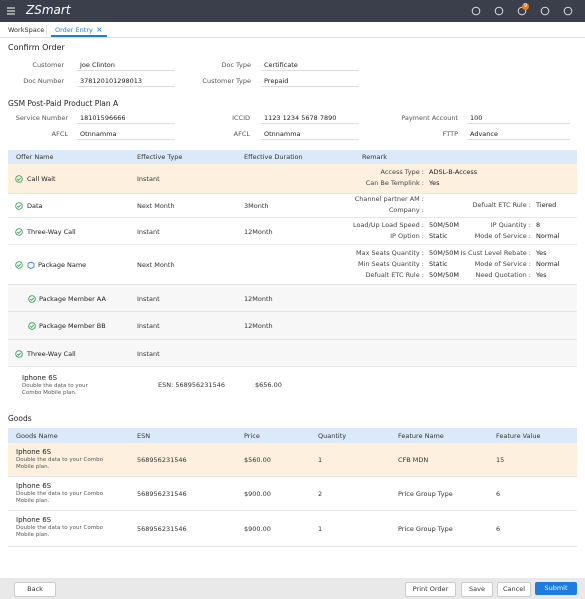  I want to click on field-value: Advance, so click(484, 134).